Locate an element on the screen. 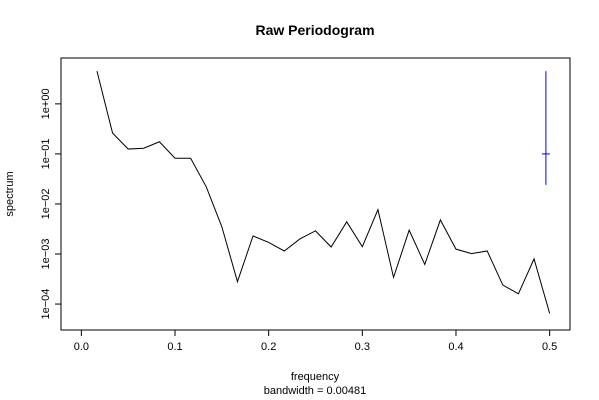 This screenshot has width=599, height=400. x-tick-label: 0.5 is located at coordinates (549, 347).